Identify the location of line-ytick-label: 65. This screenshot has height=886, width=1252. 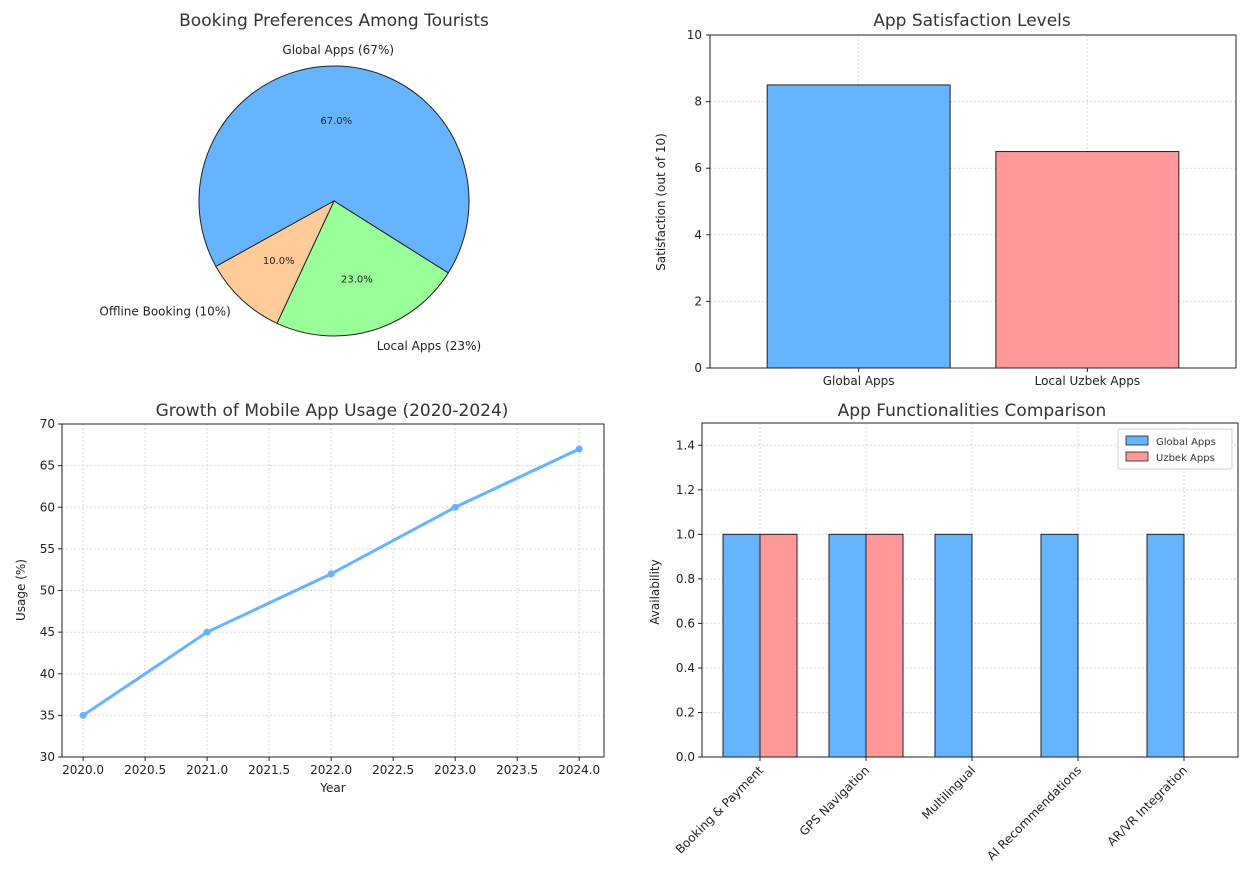
(47, 466).